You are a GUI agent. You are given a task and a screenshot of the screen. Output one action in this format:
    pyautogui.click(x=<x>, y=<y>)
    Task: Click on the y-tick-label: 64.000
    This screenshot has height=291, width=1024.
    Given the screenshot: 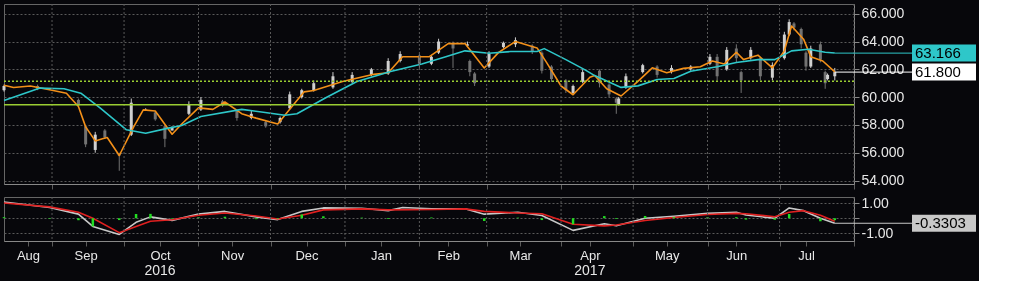 What is the action you would take?
    pyautogui.click(x=883, y=41)
    